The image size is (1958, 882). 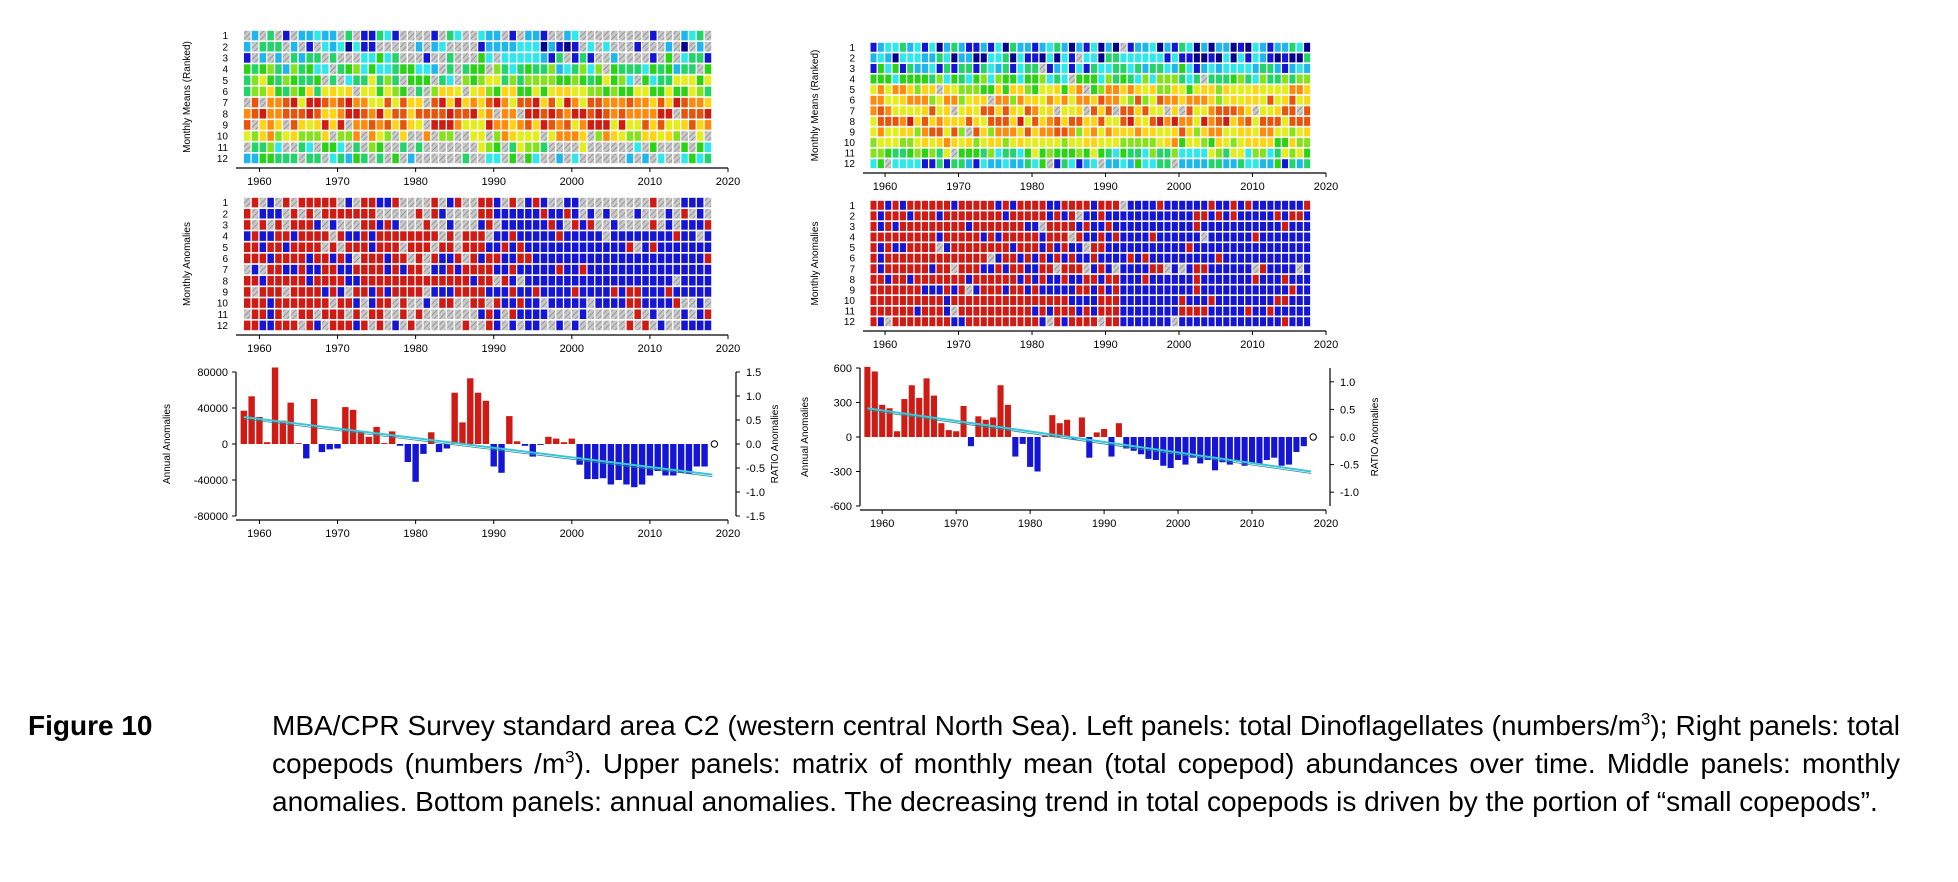 What do you see at coordinates (1030, 524) in the screenshot?
I see `x-tick-label: 1980` at bounding box center [1030, 524].